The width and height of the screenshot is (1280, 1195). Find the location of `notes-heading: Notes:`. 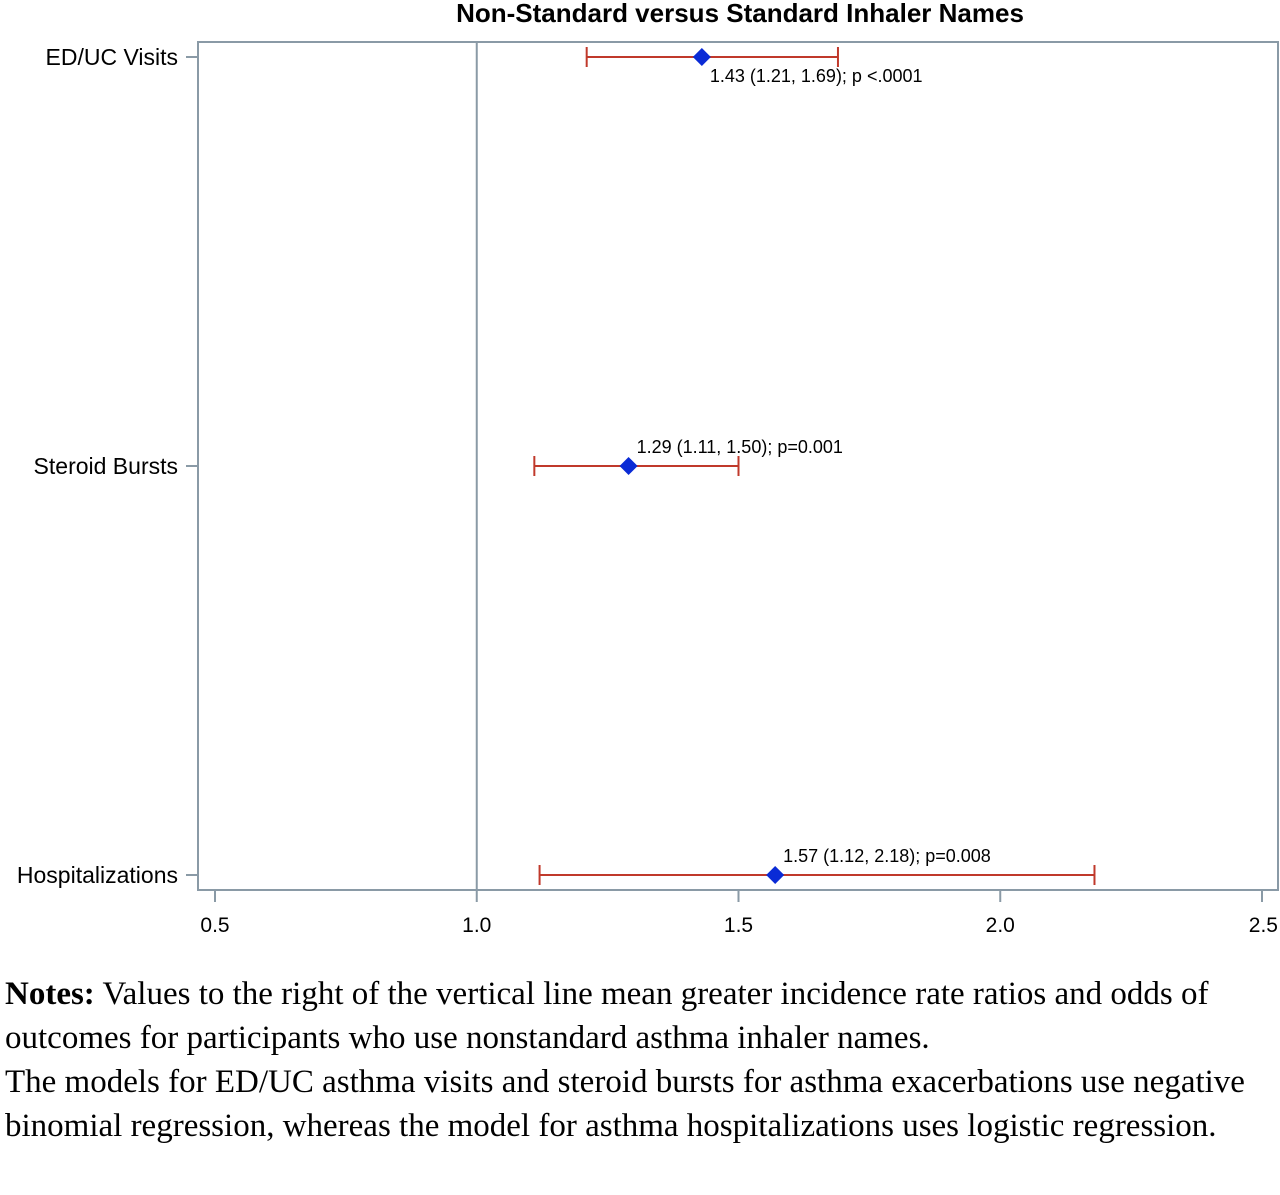

notes-heading: Notes: is located at coordinates (50, 994).